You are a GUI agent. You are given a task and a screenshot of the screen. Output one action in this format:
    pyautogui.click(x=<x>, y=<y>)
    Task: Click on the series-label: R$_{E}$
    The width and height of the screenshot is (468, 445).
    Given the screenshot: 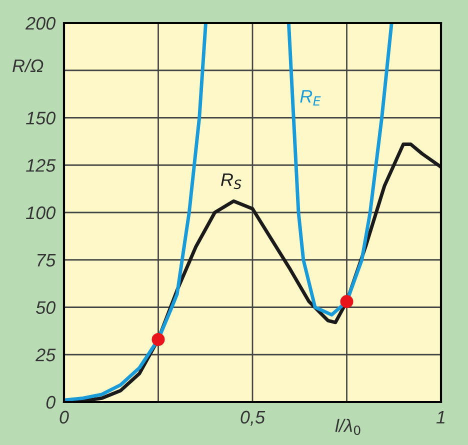 What is the action you would take?
    pyautogui.click(x=310, y=98)
    